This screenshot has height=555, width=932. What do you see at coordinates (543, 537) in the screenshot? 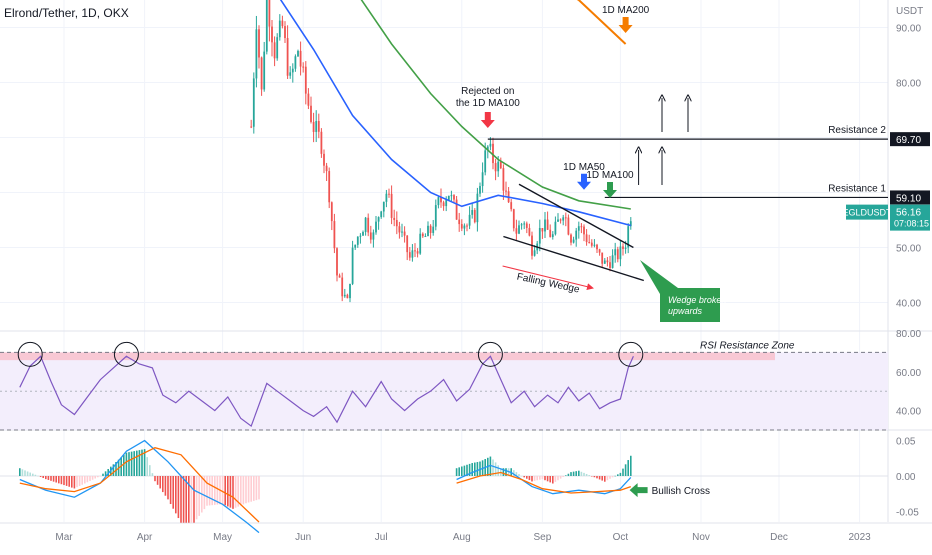
I see `x-tick-label: Sep` at bounding box center [543, 537].